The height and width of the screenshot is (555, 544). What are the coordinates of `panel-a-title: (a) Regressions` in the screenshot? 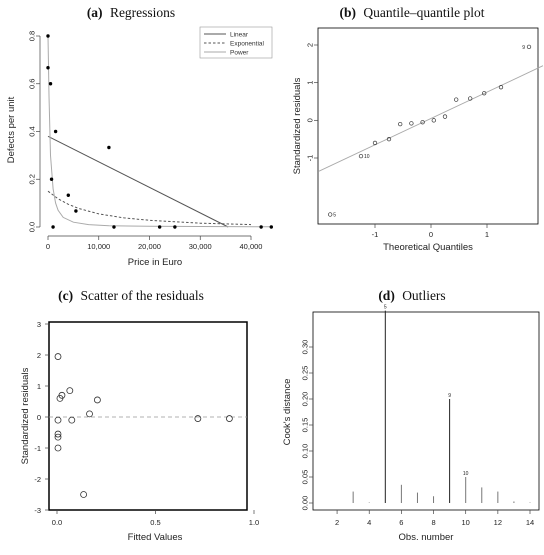 It's located at (131, 12).